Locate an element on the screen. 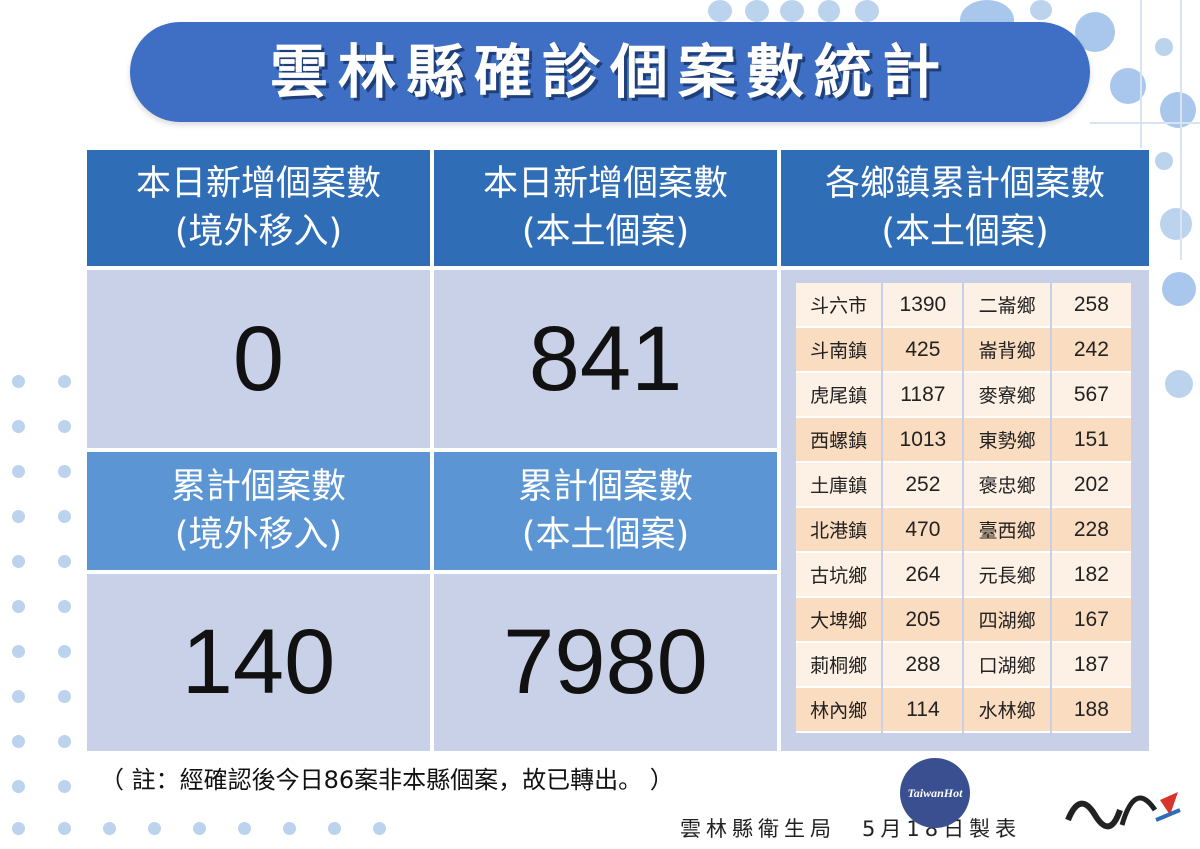 The width and height of the screenshot is (1200, 849). town-row: 林內鄉 114 水林鄉 188 is located at coordinates (963, 710).